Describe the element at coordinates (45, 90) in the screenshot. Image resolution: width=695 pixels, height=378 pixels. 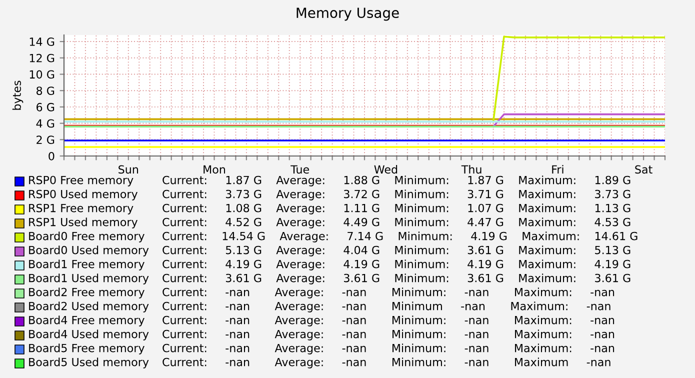
I see `y-tick-label: 8 G` at that location.